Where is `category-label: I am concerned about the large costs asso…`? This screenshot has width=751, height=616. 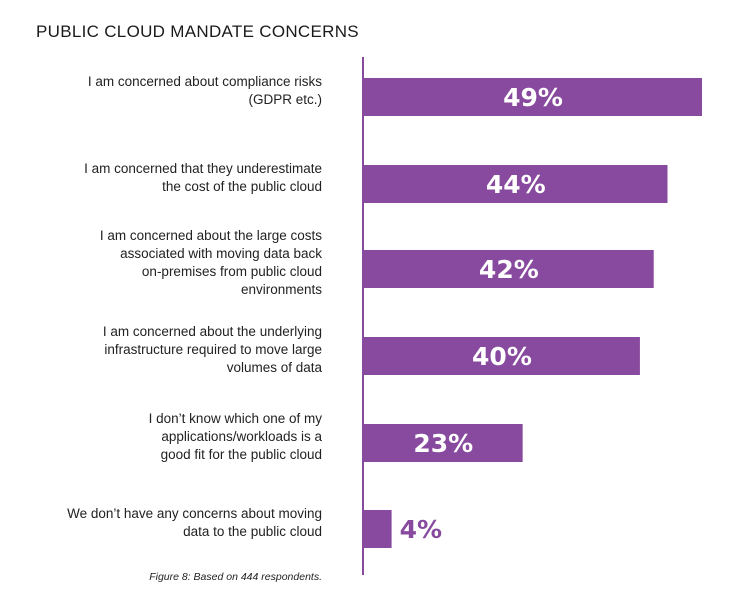 category-label: I am concerned about the large costs asso… is located at coordinates (162, 263).